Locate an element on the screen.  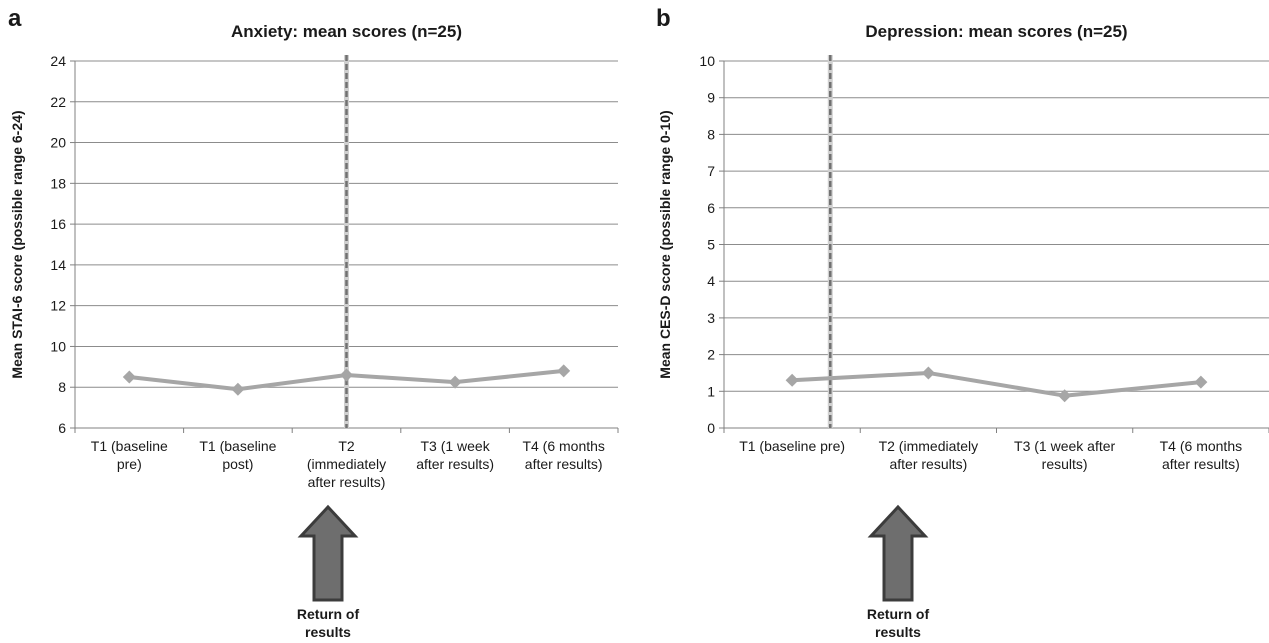
y-tick-label: 9 is located at coordinates (711, 98).